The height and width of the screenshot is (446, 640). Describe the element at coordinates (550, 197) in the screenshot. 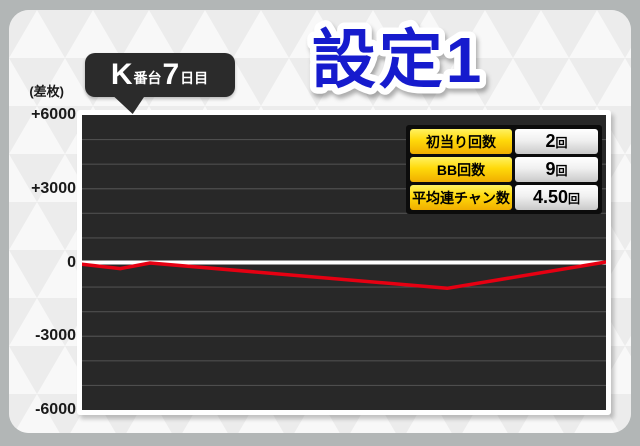

I see `stat-value-number: 4.50` at that location.